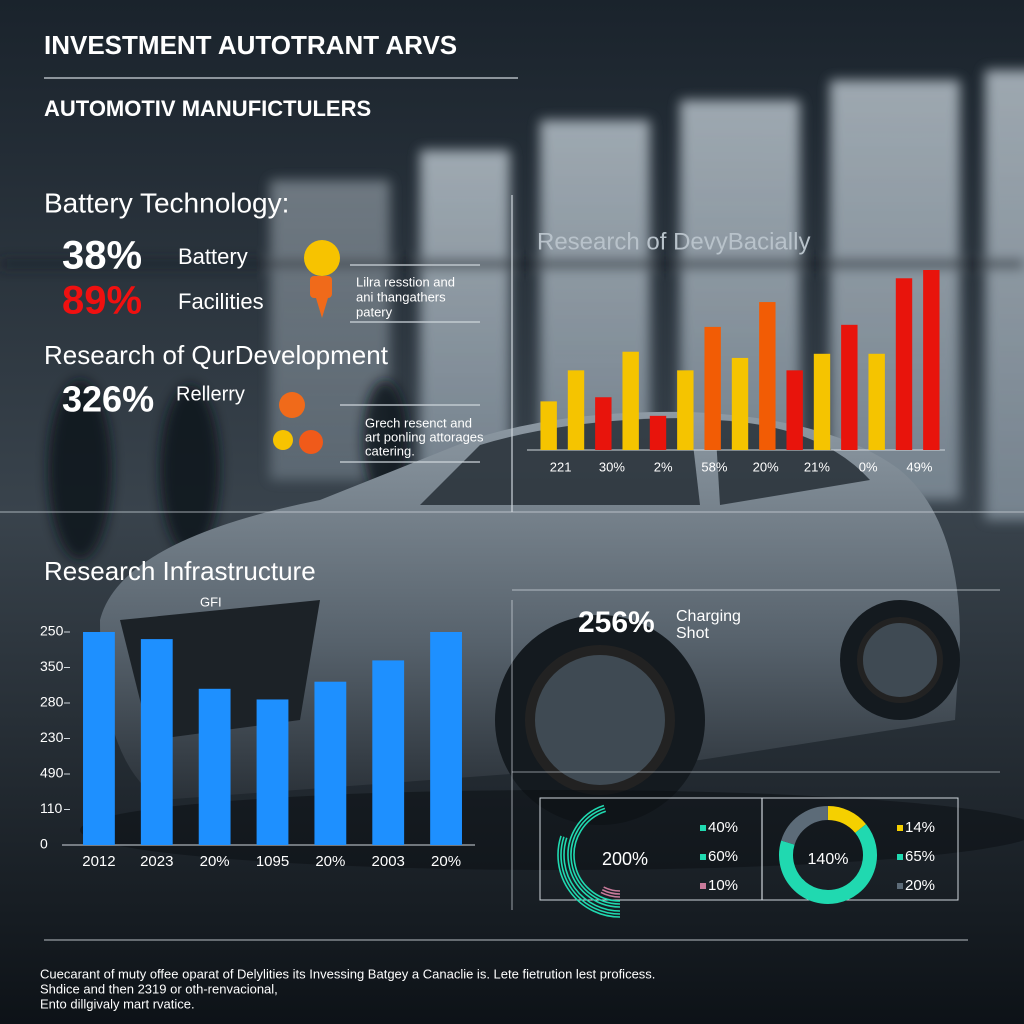  What do you see at coordinates (714, 466) in the screenshot?
I see `x-label: 58%` at bounding box center [714, 466].